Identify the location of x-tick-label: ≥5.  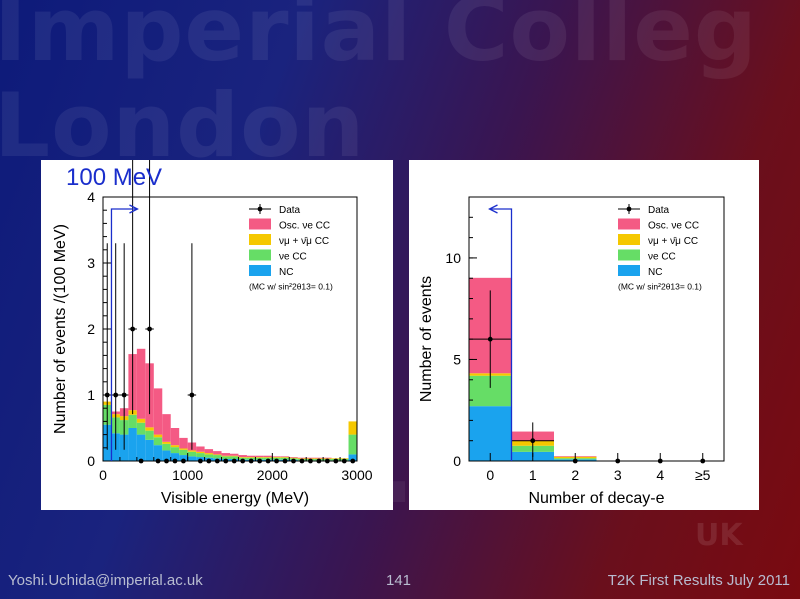
(703, 475).